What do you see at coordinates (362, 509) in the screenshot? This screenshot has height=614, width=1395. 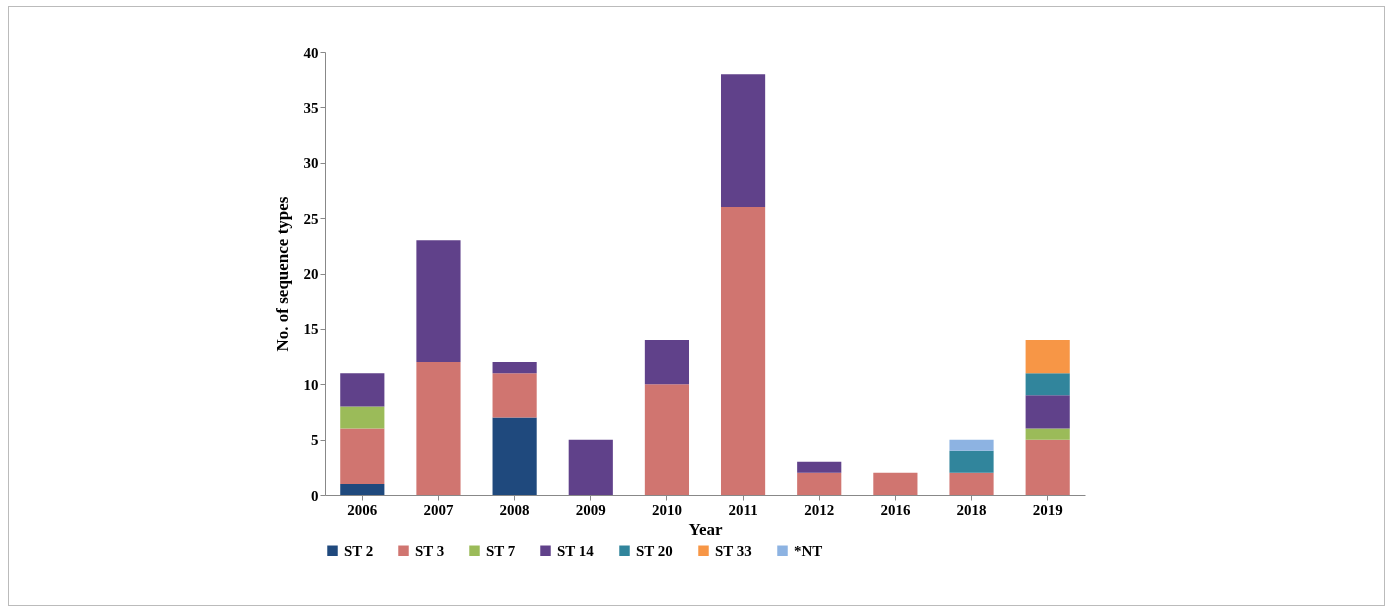 I see `x-tick-label: 2006` at bounding box center [362, 509].